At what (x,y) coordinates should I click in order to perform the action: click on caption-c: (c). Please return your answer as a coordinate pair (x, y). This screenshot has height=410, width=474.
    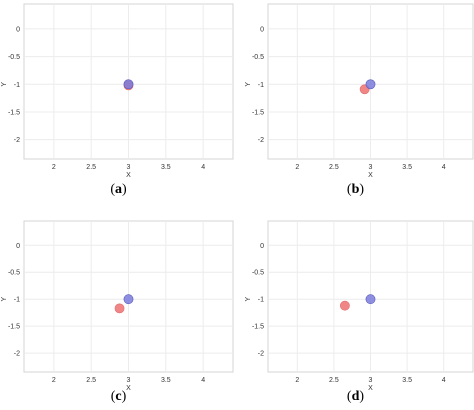
    Looking at the image, I should click on (118, 396).